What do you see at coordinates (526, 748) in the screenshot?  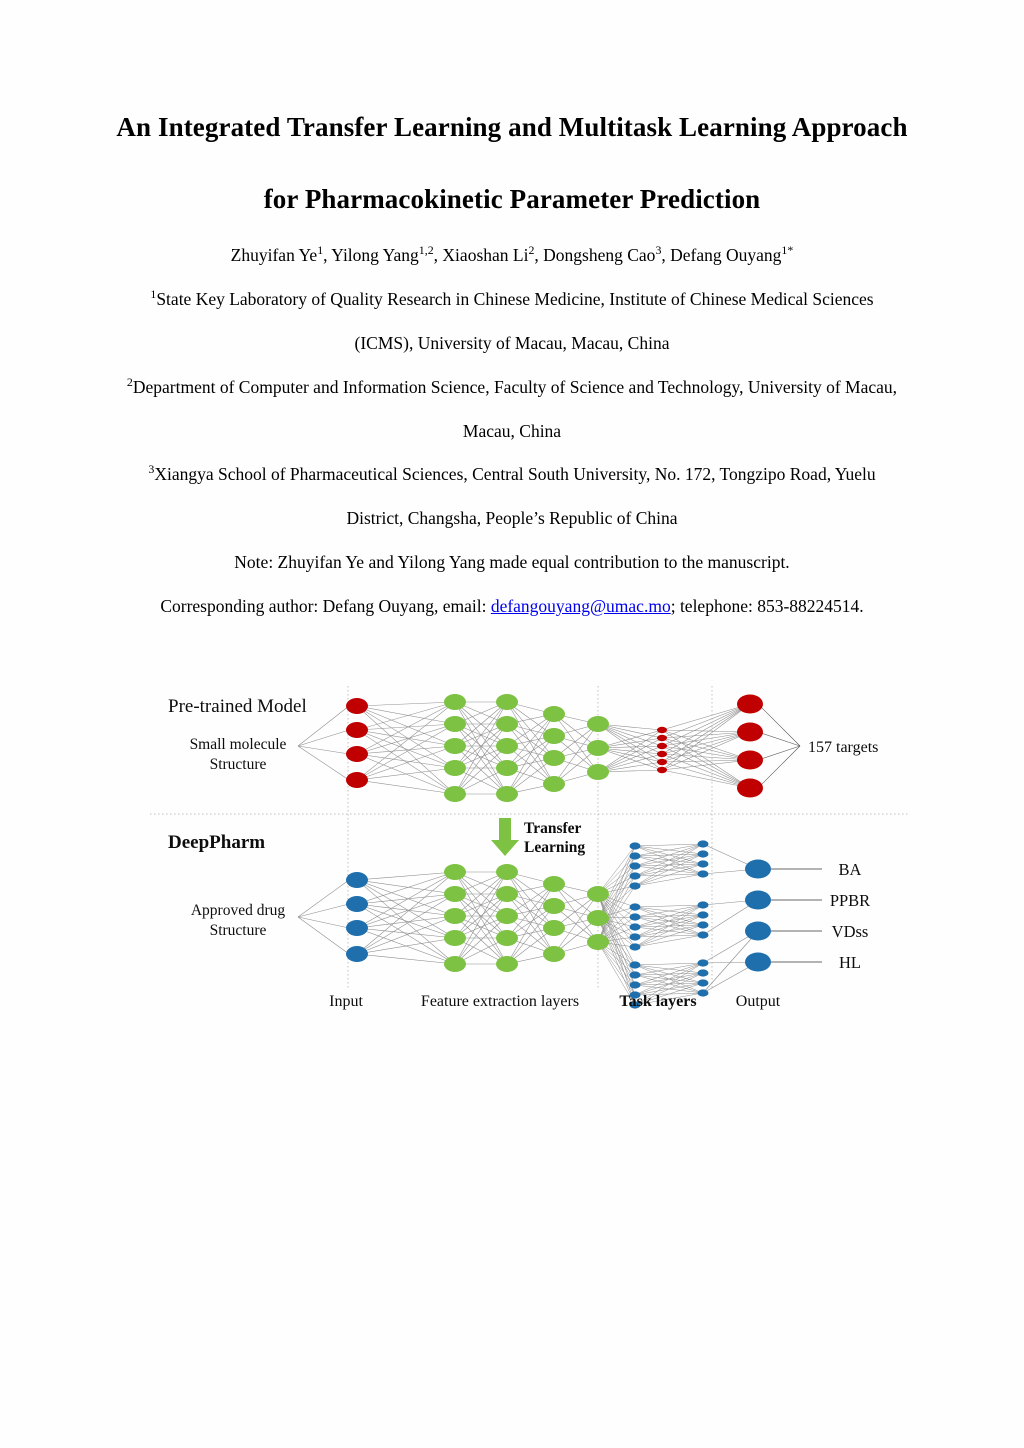 I see `top-feature-nodes` at bounding box center [526, 748].